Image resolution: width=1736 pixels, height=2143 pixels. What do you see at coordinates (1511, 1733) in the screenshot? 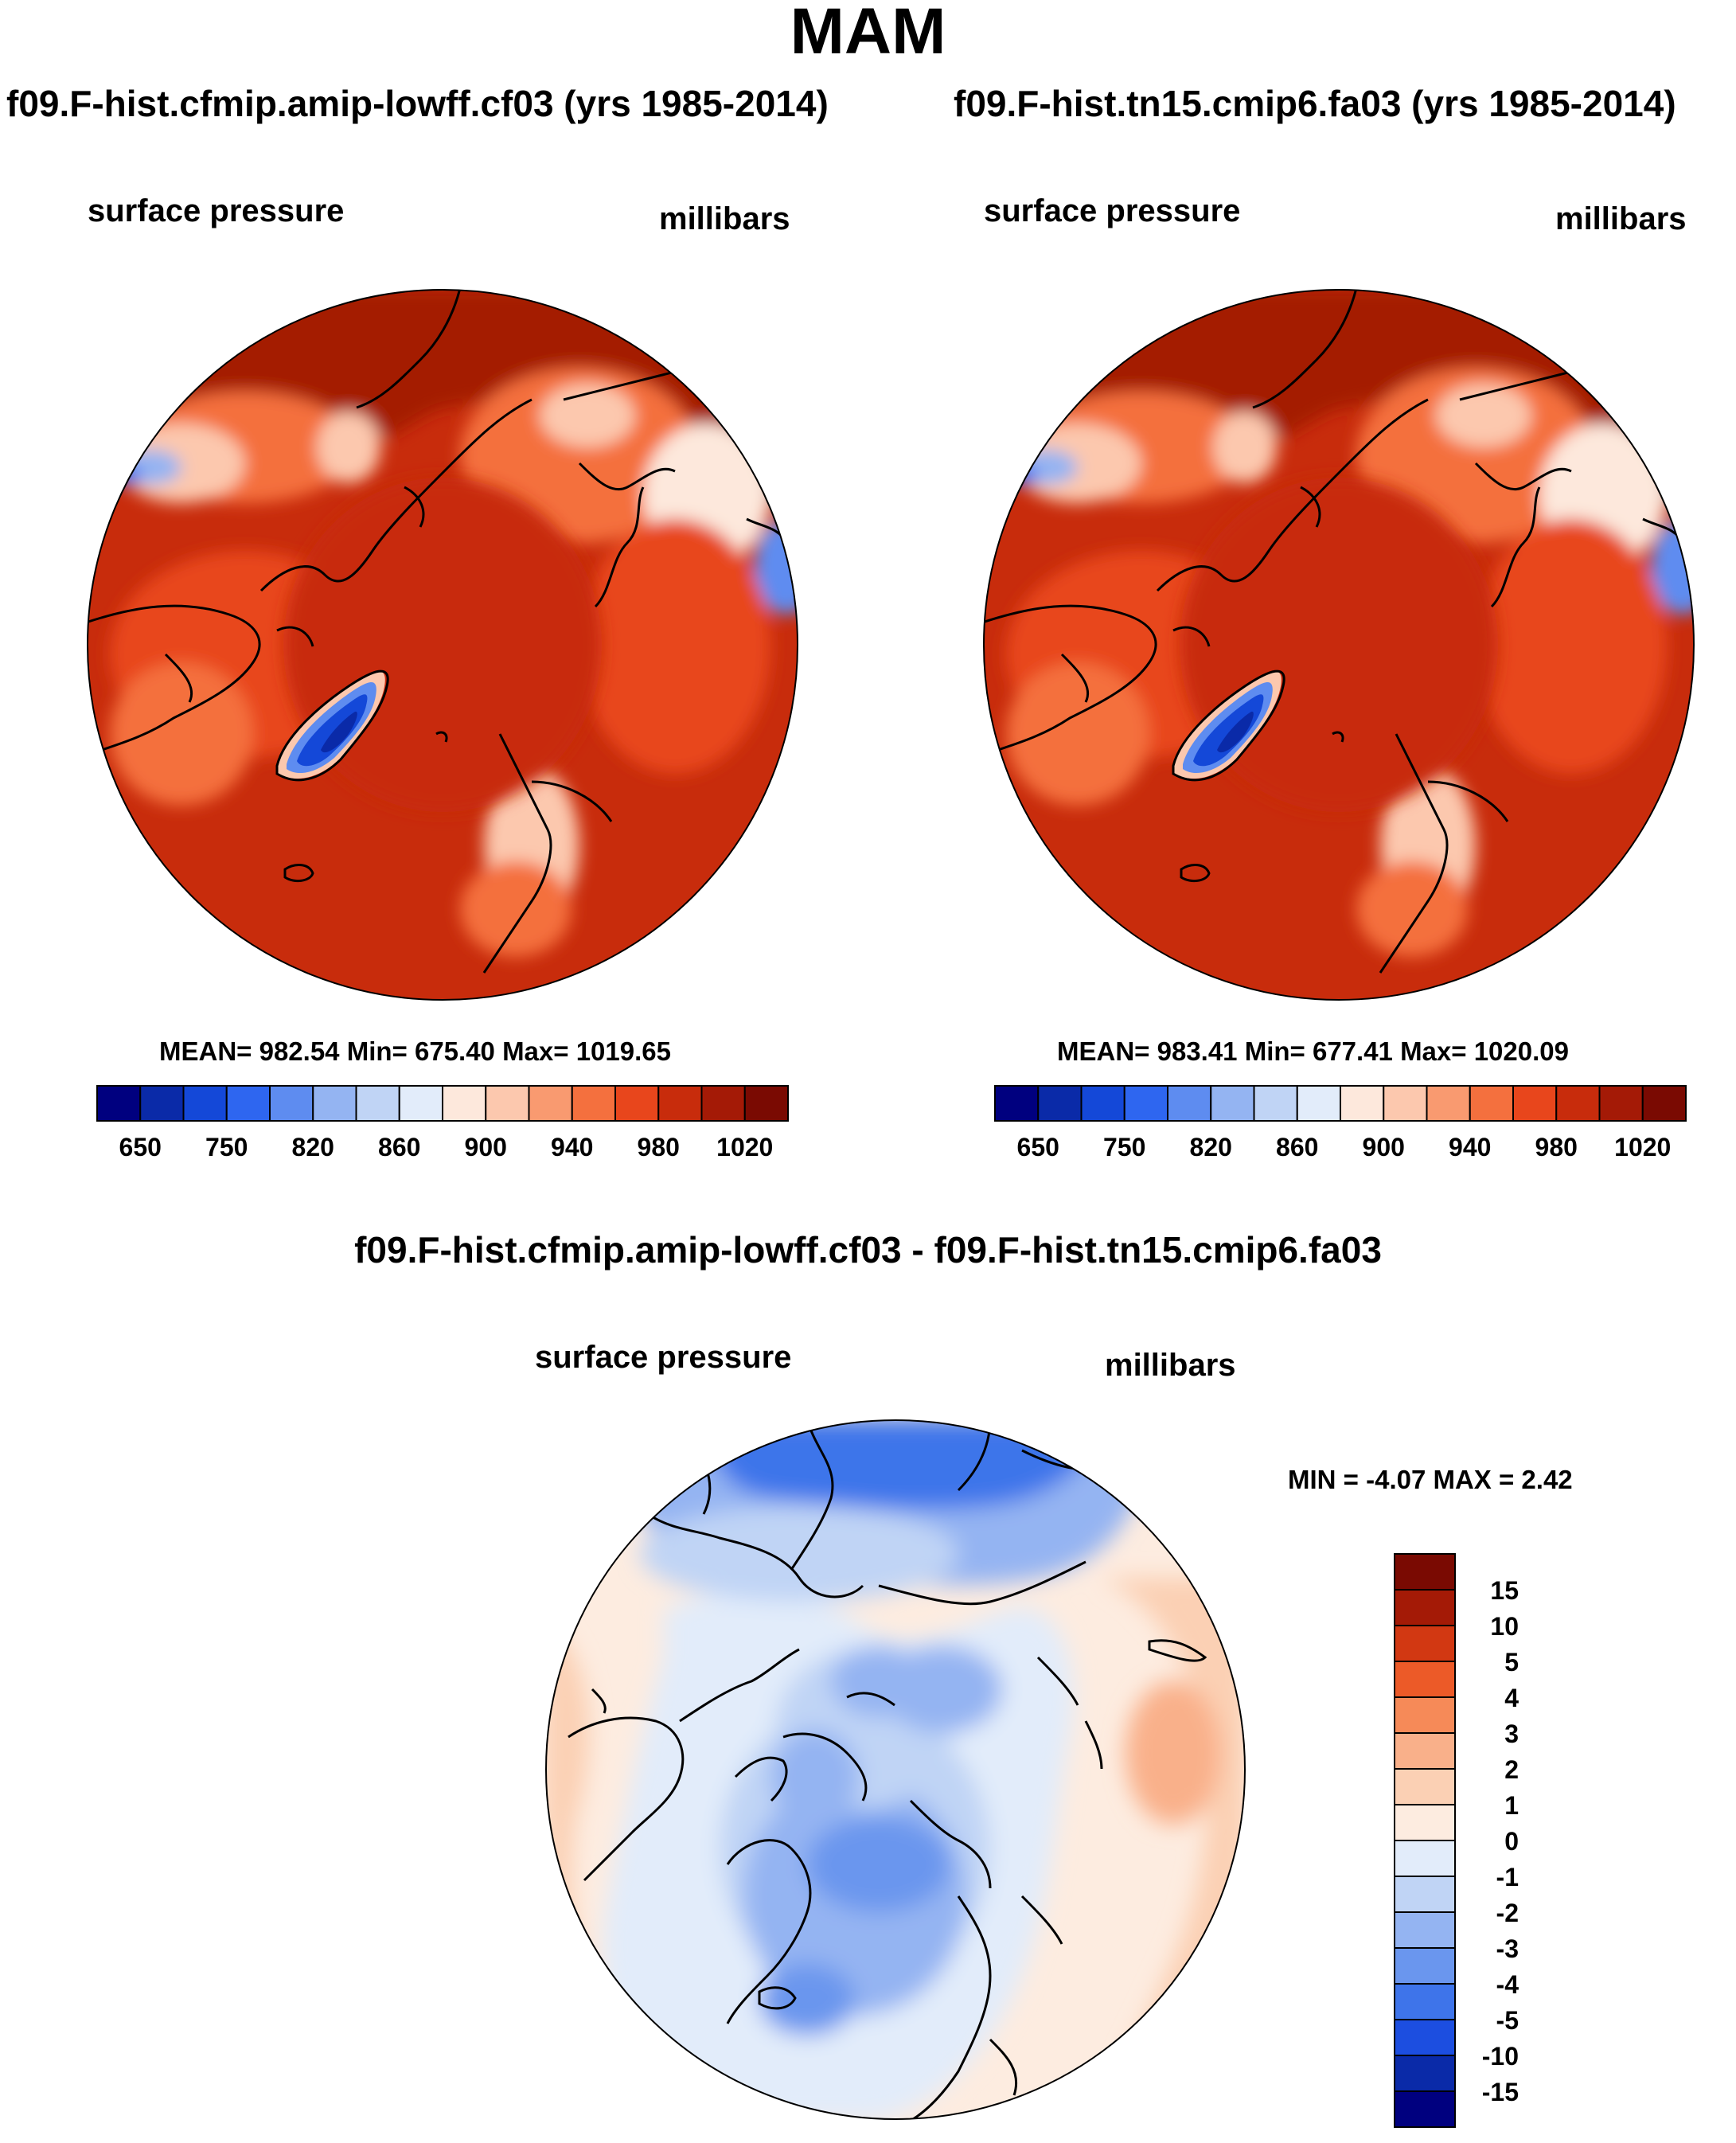
I see `difference-colorbar-label: 3` at bounding box center [1511, 1733].